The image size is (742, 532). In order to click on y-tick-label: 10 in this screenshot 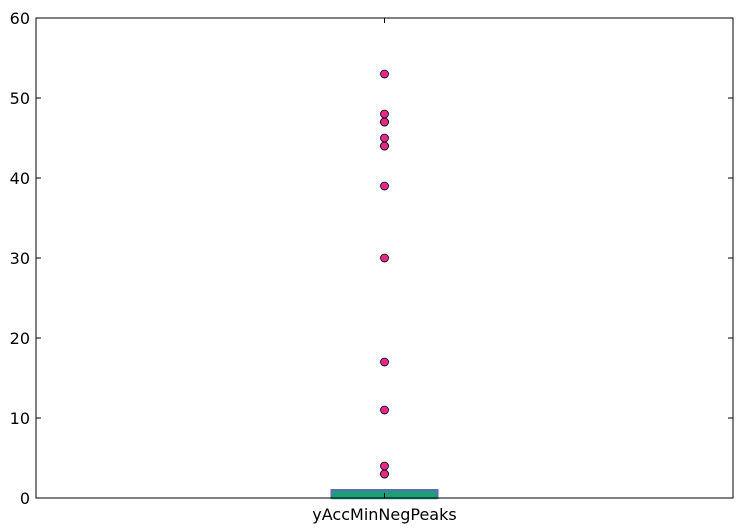, I will do `click(20, 418)`.